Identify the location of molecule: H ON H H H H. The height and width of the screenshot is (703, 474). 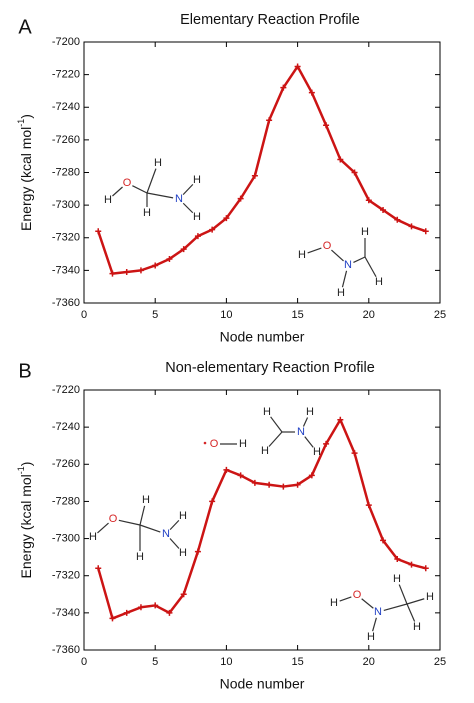
(382, 608).